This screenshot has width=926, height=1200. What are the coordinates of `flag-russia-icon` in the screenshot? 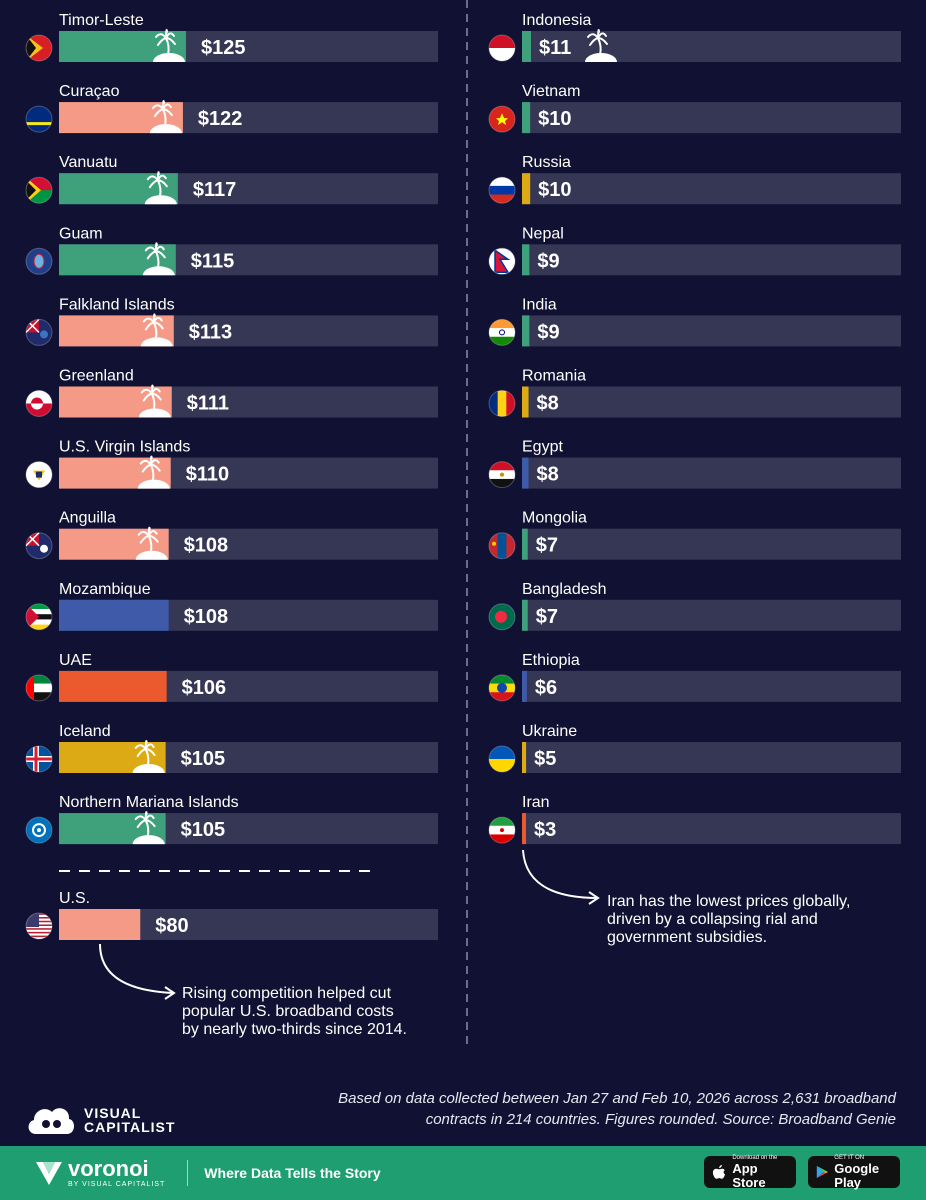 It's located at (502, 190).